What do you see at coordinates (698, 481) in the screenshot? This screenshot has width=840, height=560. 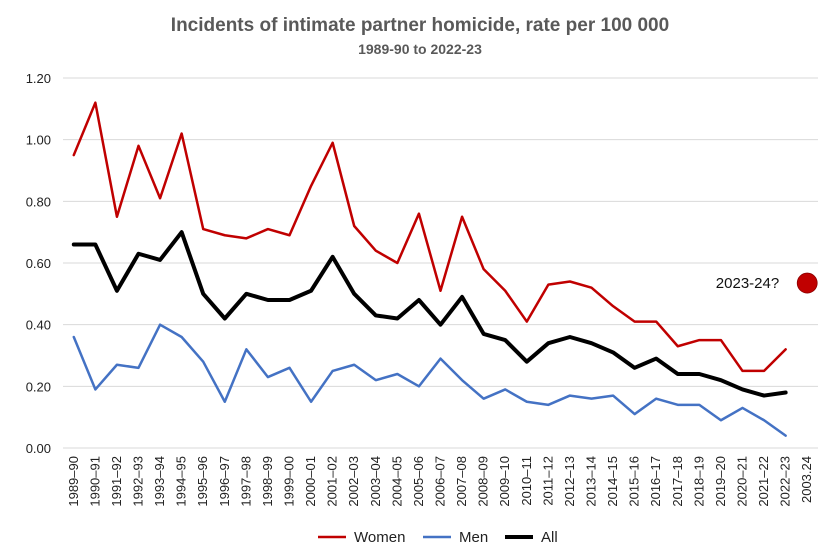 I see `x-tick-label: 2018–19` at bounding box center [698, 481].